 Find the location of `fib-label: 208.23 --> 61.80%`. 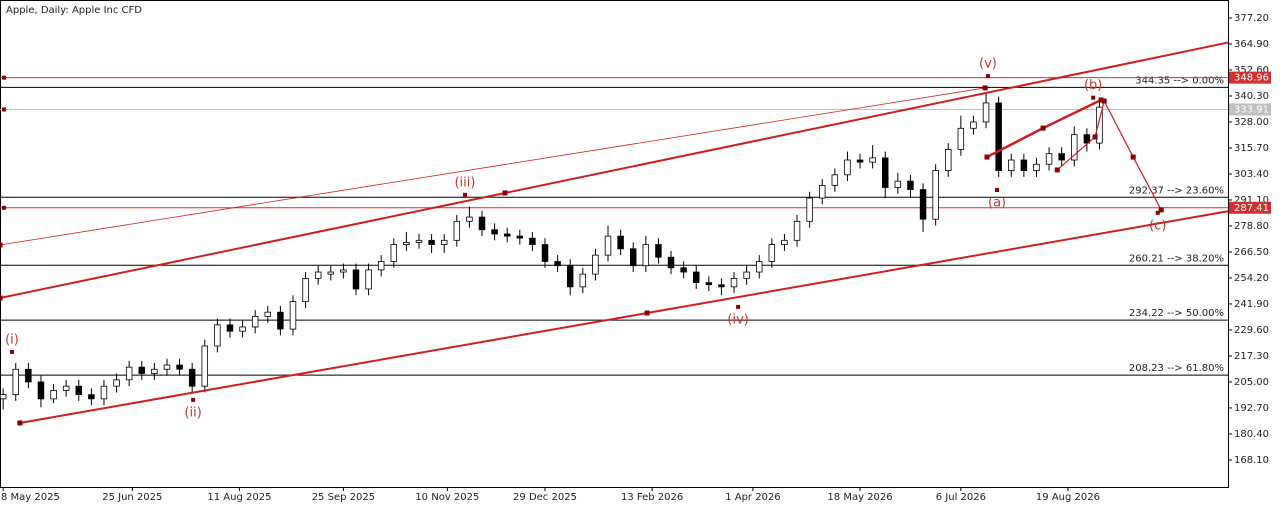

fib-label: 208.23 --> 61.80% is located at coordinates (1176, 368).